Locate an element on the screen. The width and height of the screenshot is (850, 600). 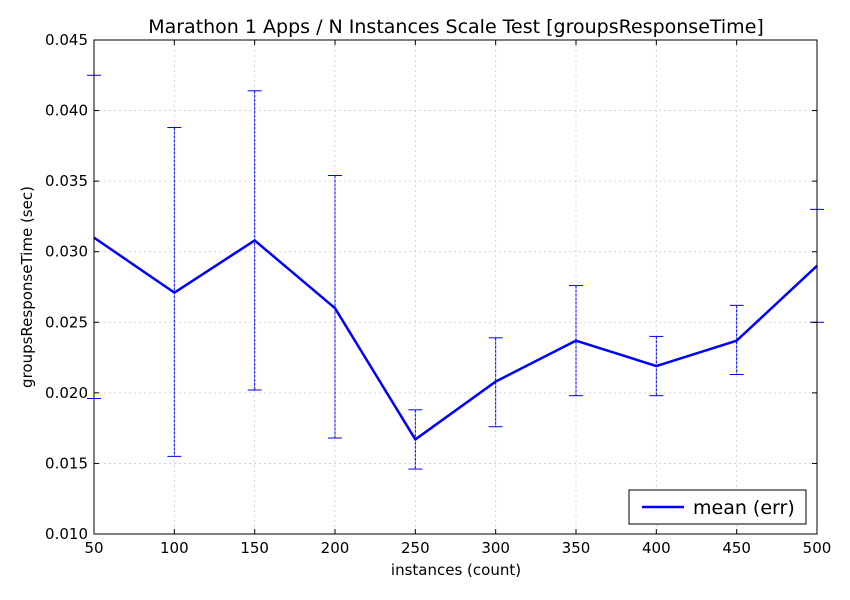
legend-label: mean (err) is located at coordinates (744, 508).